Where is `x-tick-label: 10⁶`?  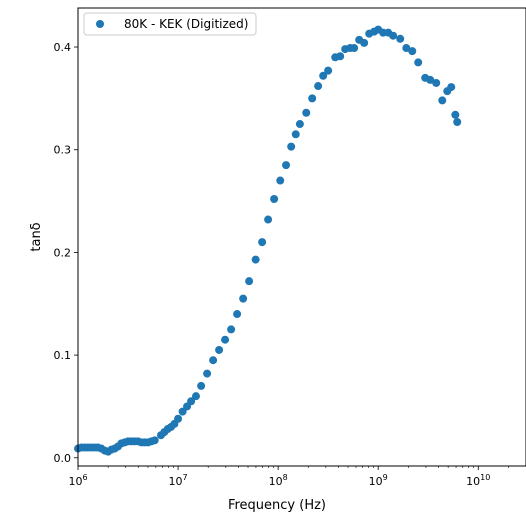
x-tick-label: 10⁶ is located at coordinates (77, 480).